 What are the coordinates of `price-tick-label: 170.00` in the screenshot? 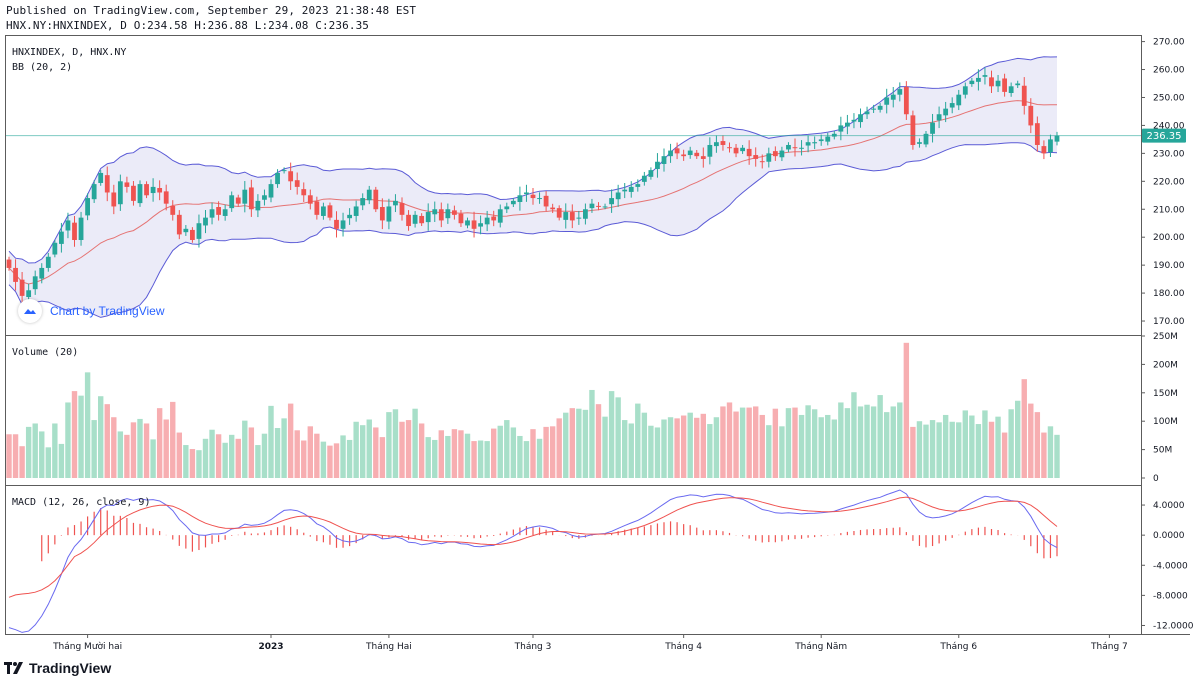 It's located at (1169, 322).